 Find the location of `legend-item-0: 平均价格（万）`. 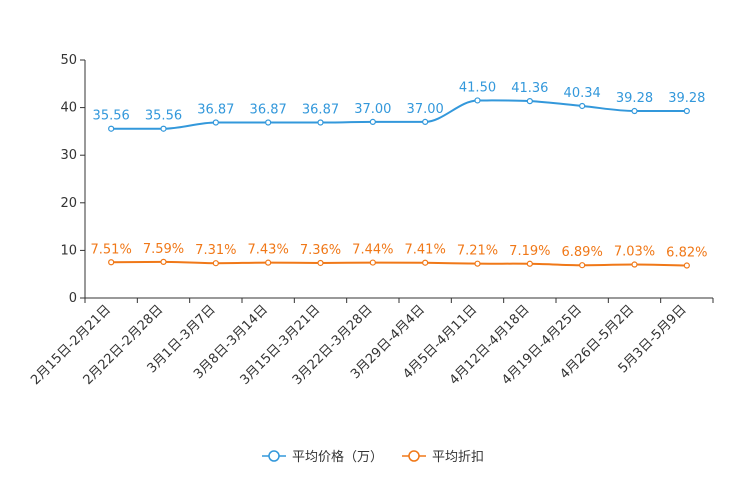

legend-item-0: 平均价格（万） is located at coordinates (322, 457).